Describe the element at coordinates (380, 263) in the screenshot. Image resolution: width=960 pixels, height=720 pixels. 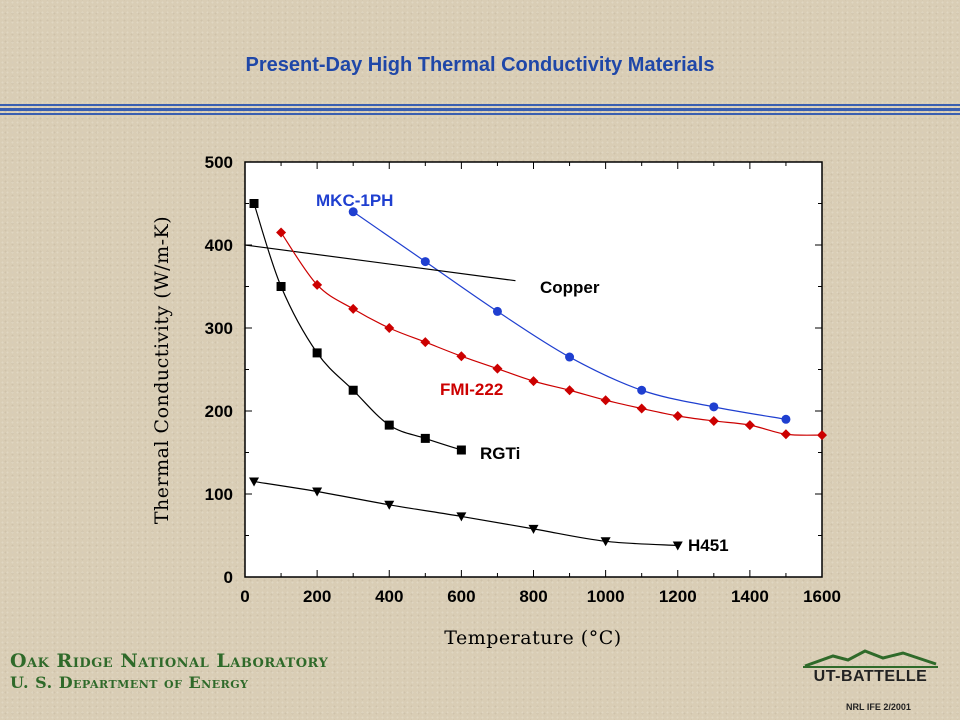
I see `series-line-copper` at that location.